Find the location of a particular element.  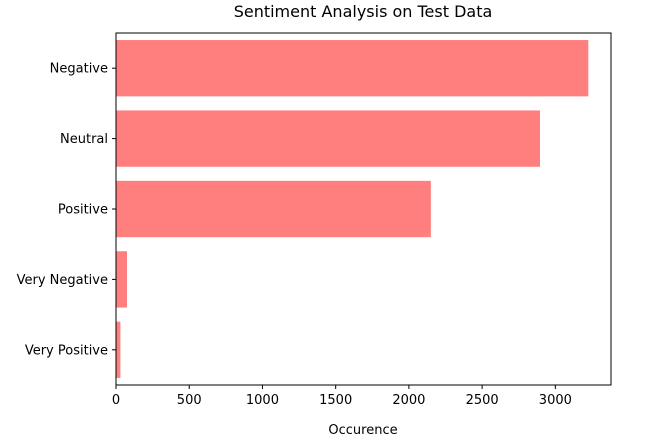

y-tick-label-negative: Negative is located at coordinates (79, 69).